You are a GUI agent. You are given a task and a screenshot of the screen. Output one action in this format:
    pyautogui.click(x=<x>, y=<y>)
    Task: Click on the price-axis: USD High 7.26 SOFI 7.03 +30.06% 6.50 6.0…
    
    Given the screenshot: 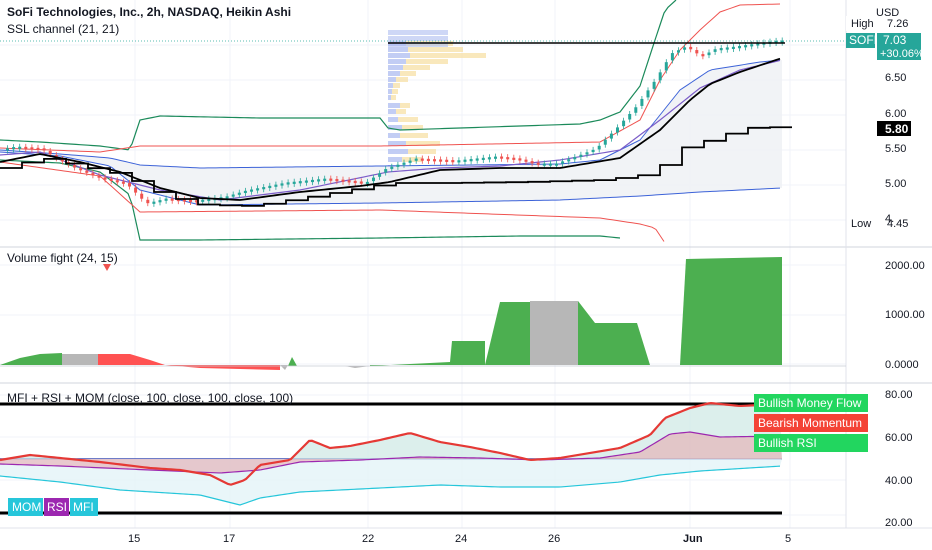 What is the action you would take?
    pyautogui.click(x=885, y=118)
    